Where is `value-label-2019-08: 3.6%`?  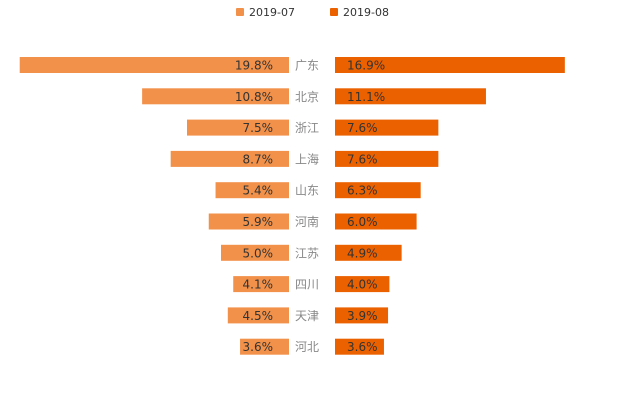
value-label-2019-08: 3.6% is located at coordinates (362, 347).